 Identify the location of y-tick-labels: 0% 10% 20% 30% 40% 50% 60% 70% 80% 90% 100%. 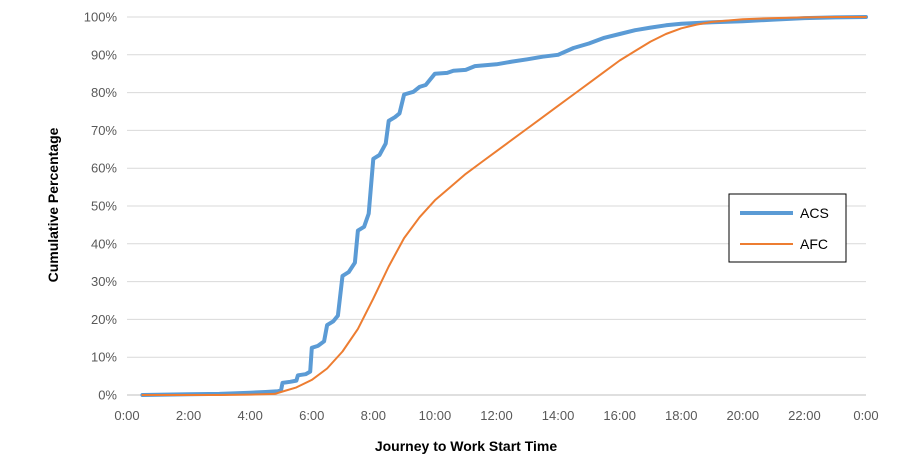
(101, 206).